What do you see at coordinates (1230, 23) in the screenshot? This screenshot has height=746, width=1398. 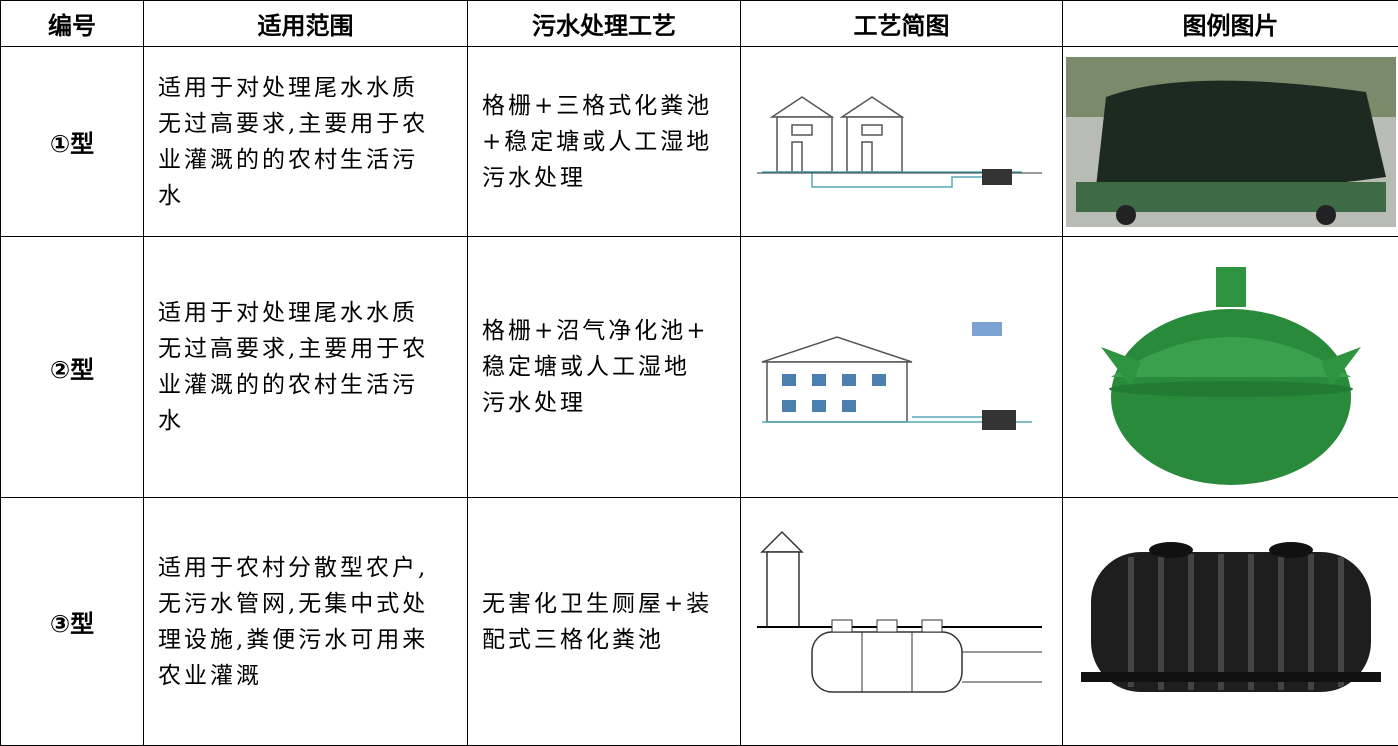 I see `header-cell: 图例图片` at bounding box center [1230, 23].